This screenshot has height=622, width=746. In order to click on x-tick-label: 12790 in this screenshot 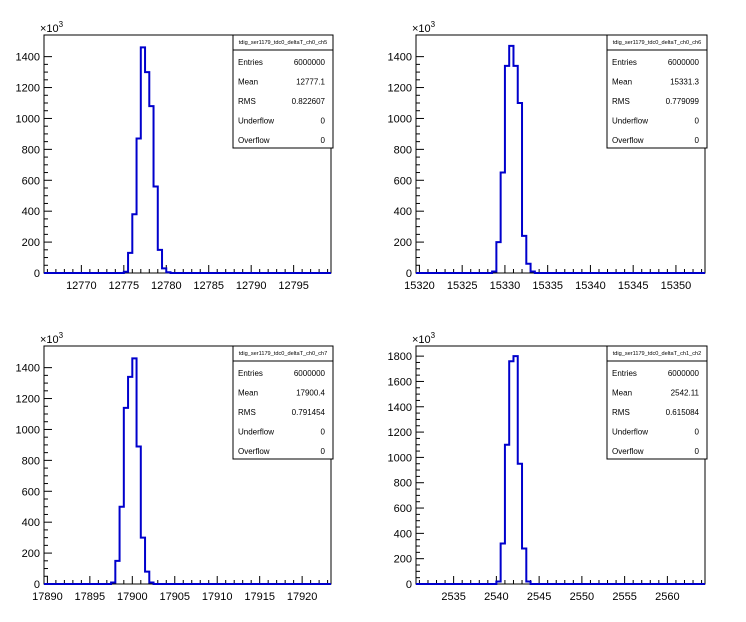, I will do `click(251, 286)`.